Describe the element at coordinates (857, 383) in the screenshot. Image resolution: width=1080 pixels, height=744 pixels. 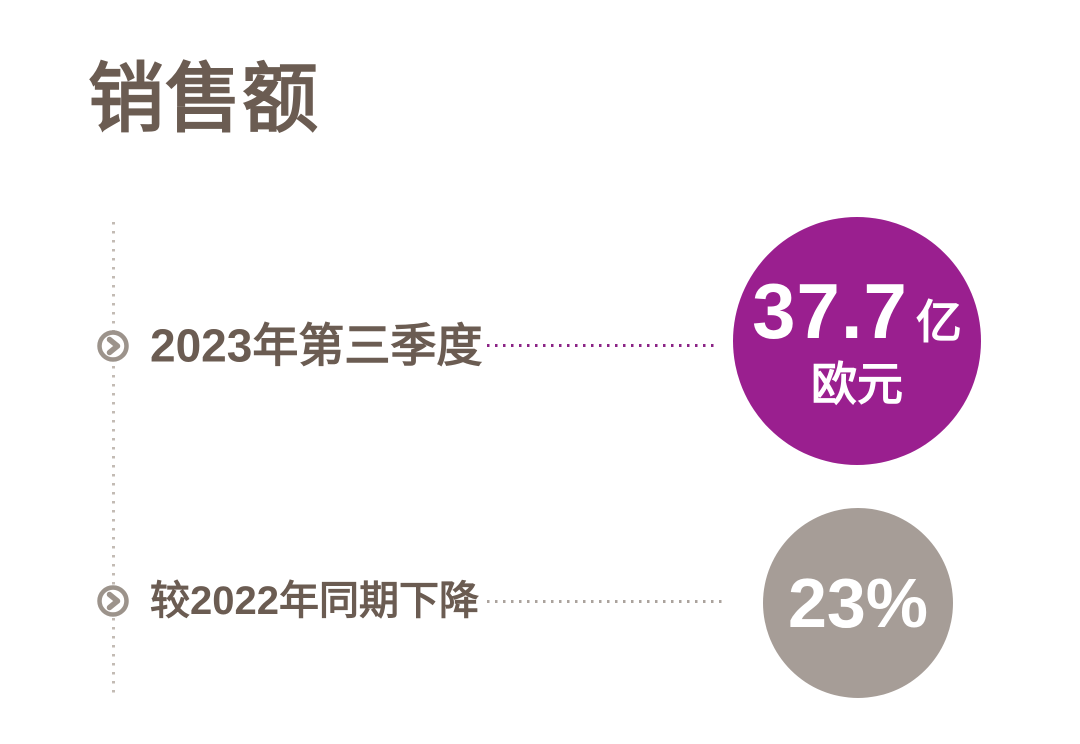
I see `sales-currency: 欧元` at that location.